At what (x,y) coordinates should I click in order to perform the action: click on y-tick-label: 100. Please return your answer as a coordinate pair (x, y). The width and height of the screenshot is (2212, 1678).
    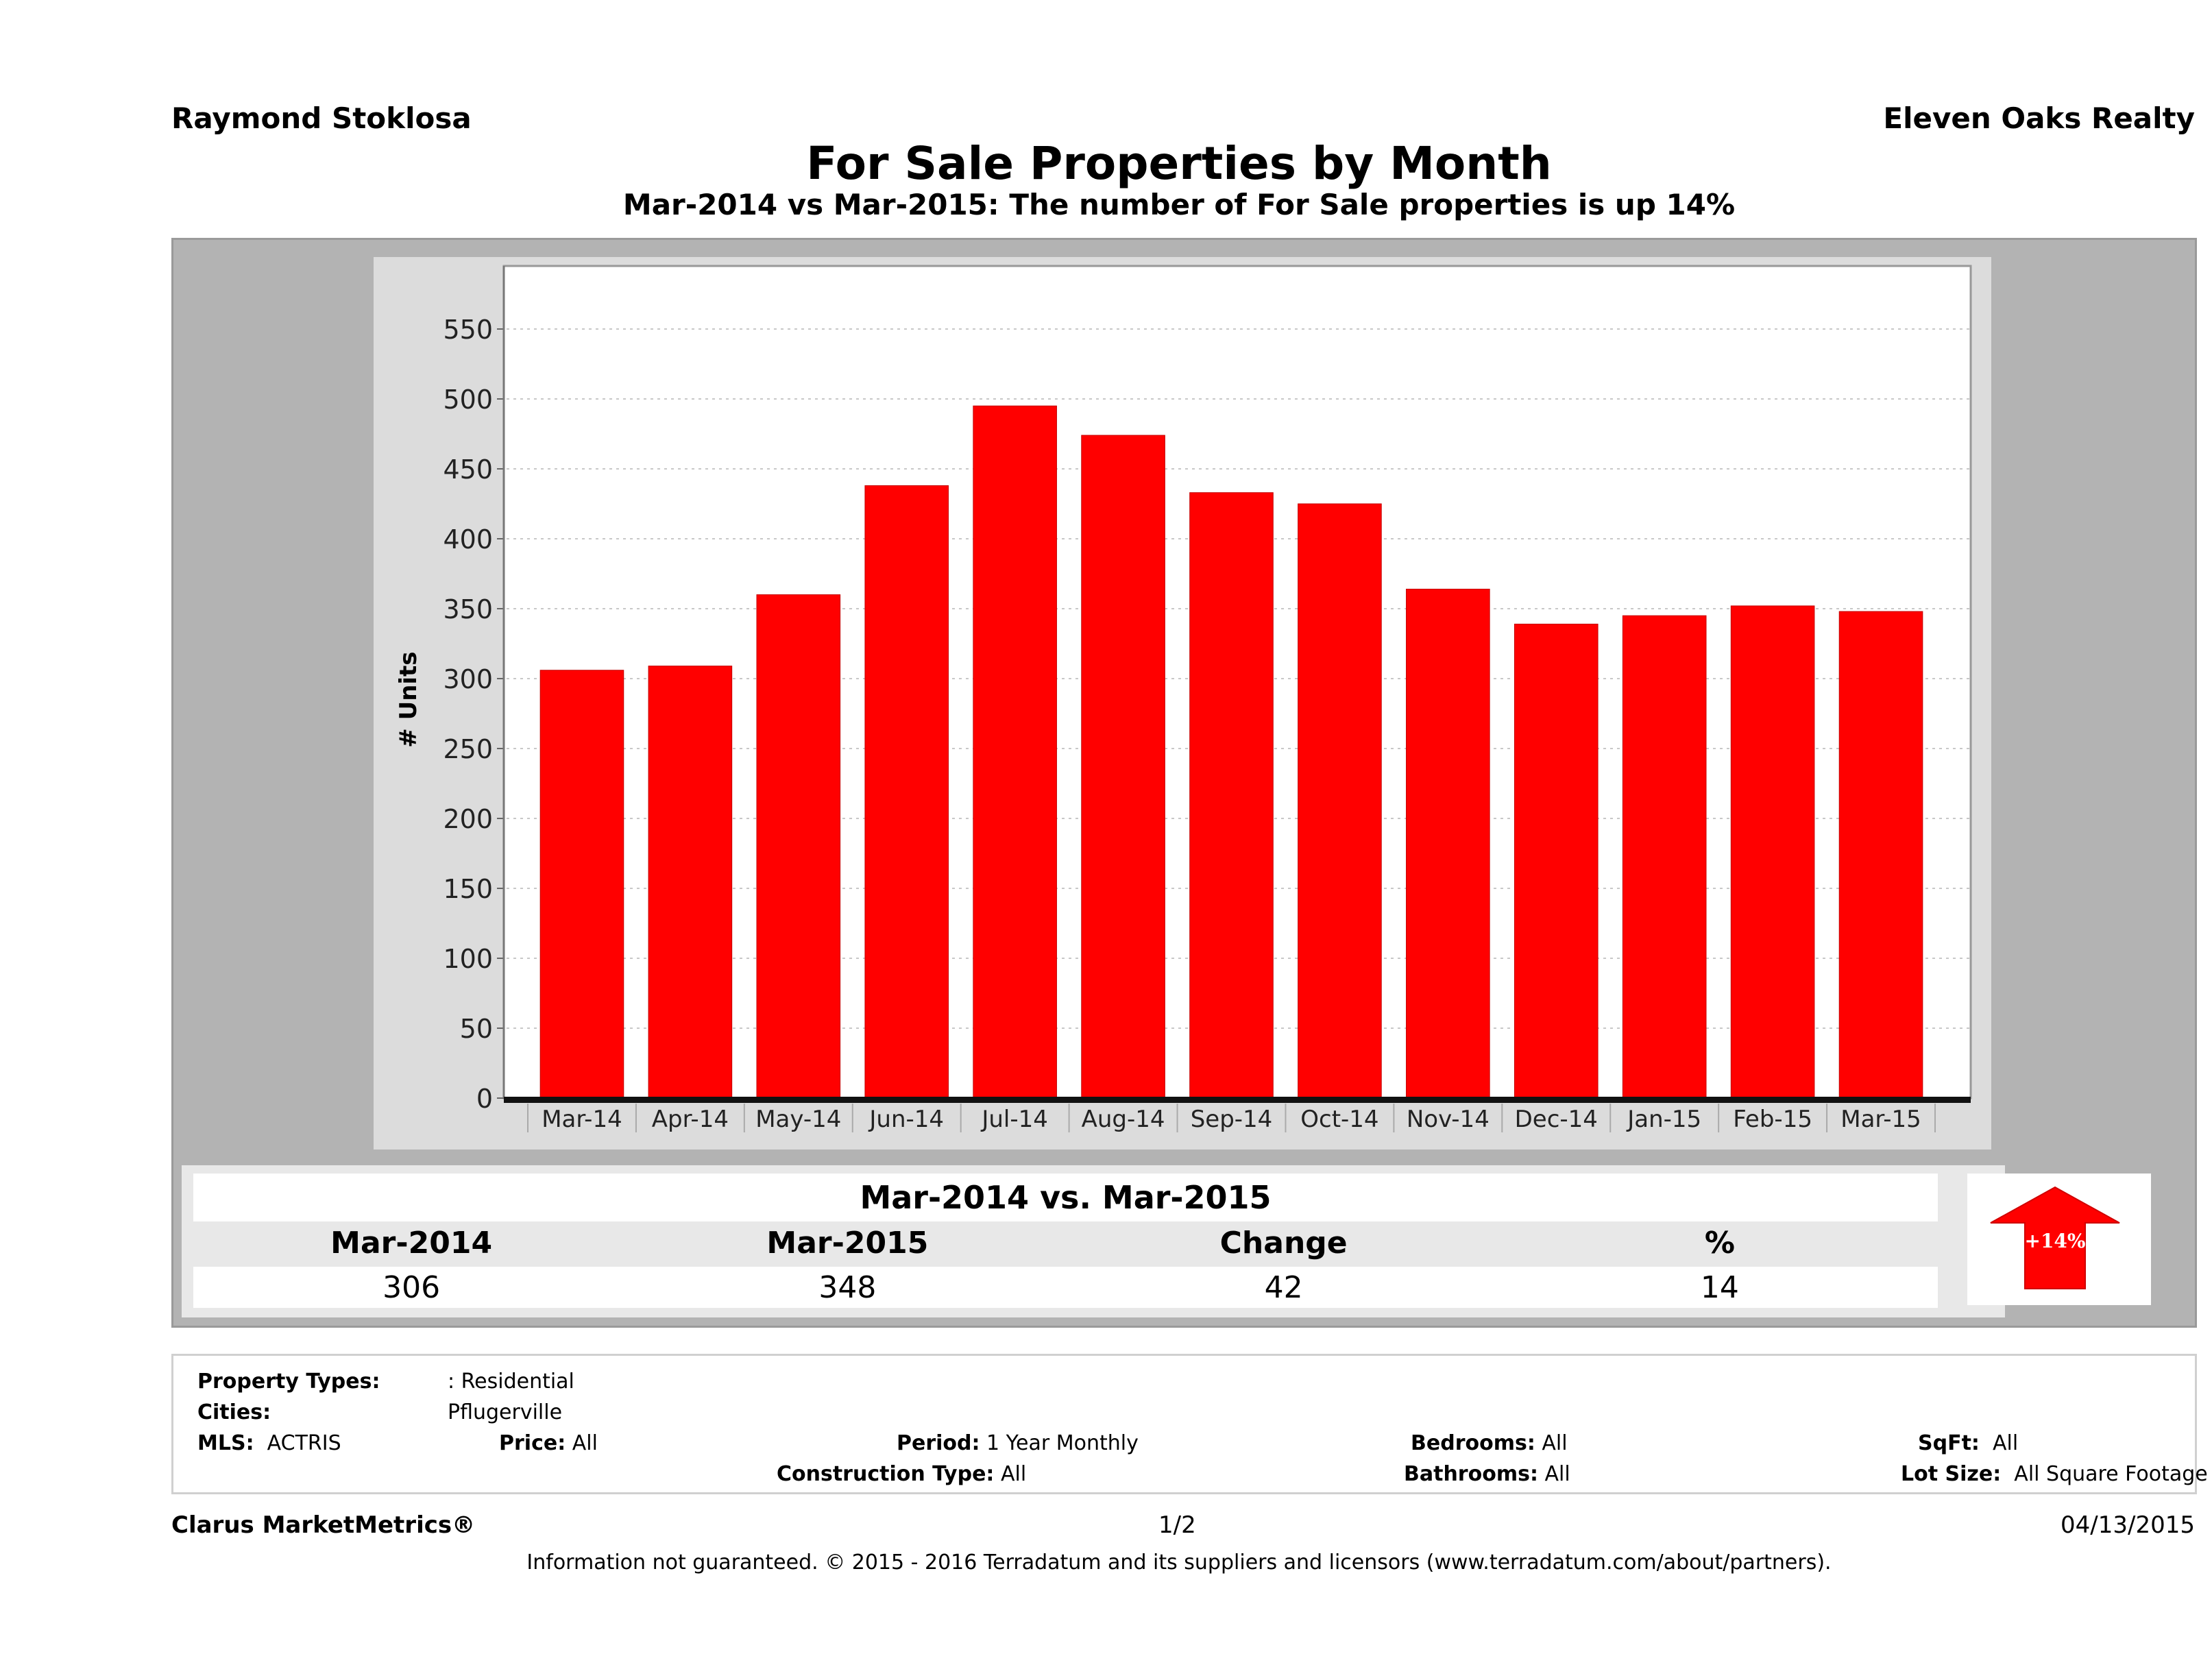
    Looking at the image, I should click on (468, 959).